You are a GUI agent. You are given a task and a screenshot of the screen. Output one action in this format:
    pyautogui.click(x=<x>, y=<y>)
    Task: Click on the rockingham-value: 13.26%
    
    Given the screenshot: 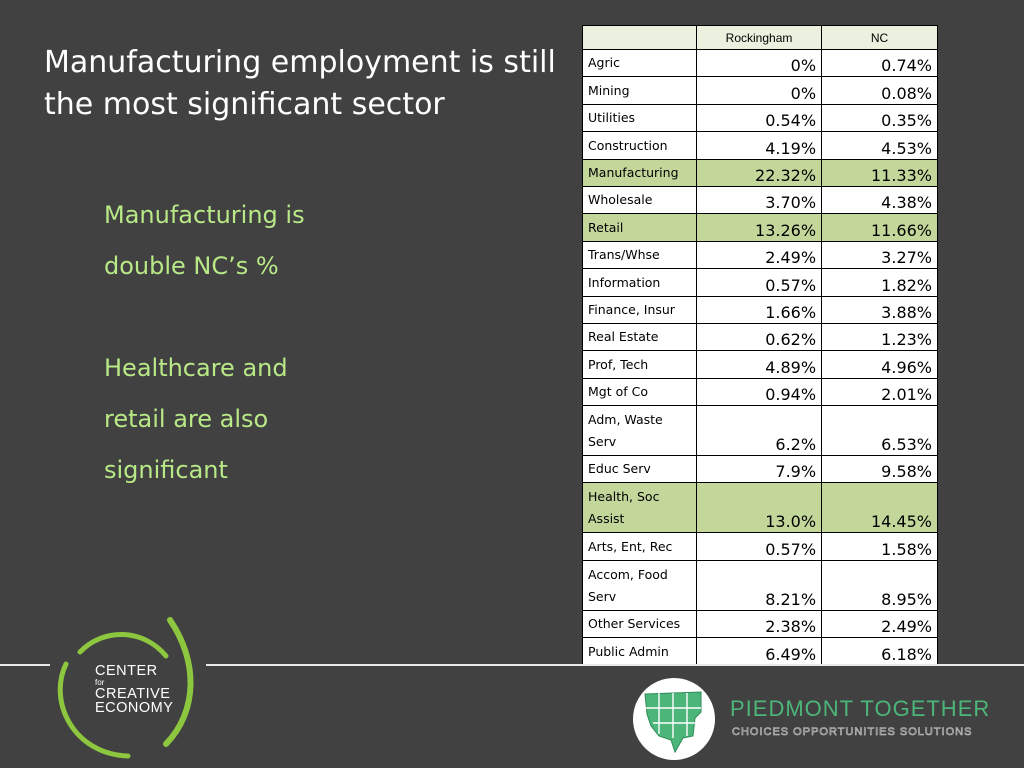 What is the action you would take?
    pyautogui.click(x=759, y=227)
    